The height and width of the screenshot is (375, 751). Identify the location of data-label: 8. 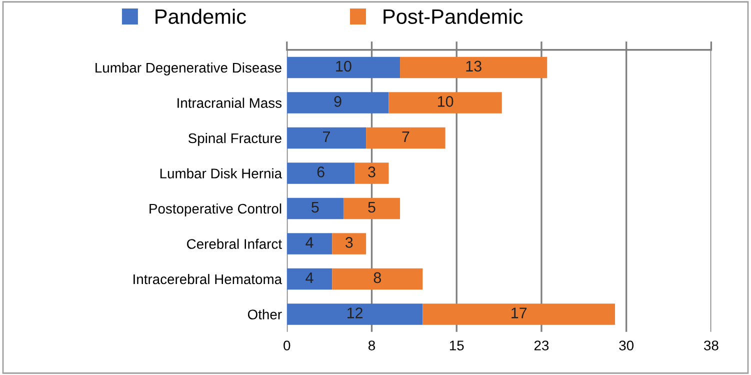
(377, 278).